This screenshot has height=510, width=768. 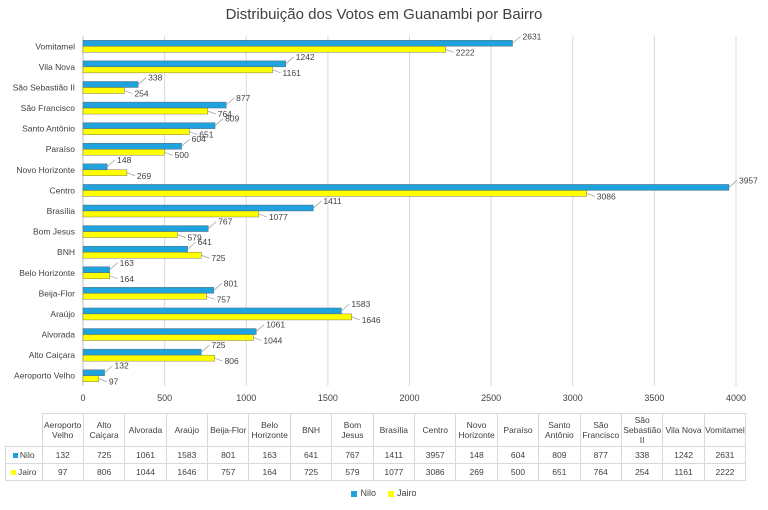 What do you see at coordinates (24, 472) in the screenshot?
I see `table-series-name: Jairo` at bounding box center [24, 472].